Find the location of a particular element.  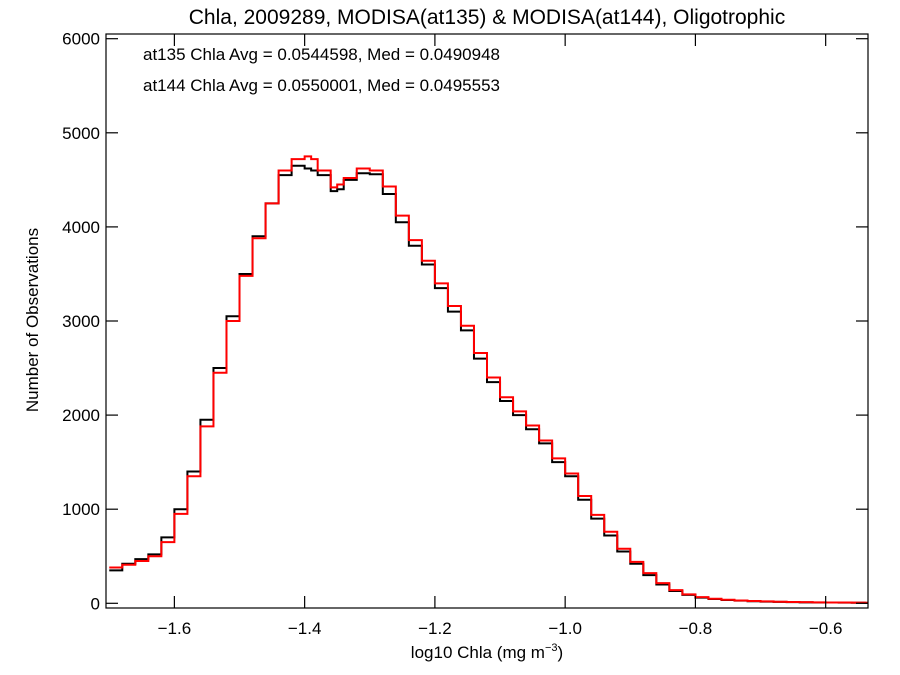

x-axis-label-main: log10 Chla (mg m is located at coordinates (478, 652).